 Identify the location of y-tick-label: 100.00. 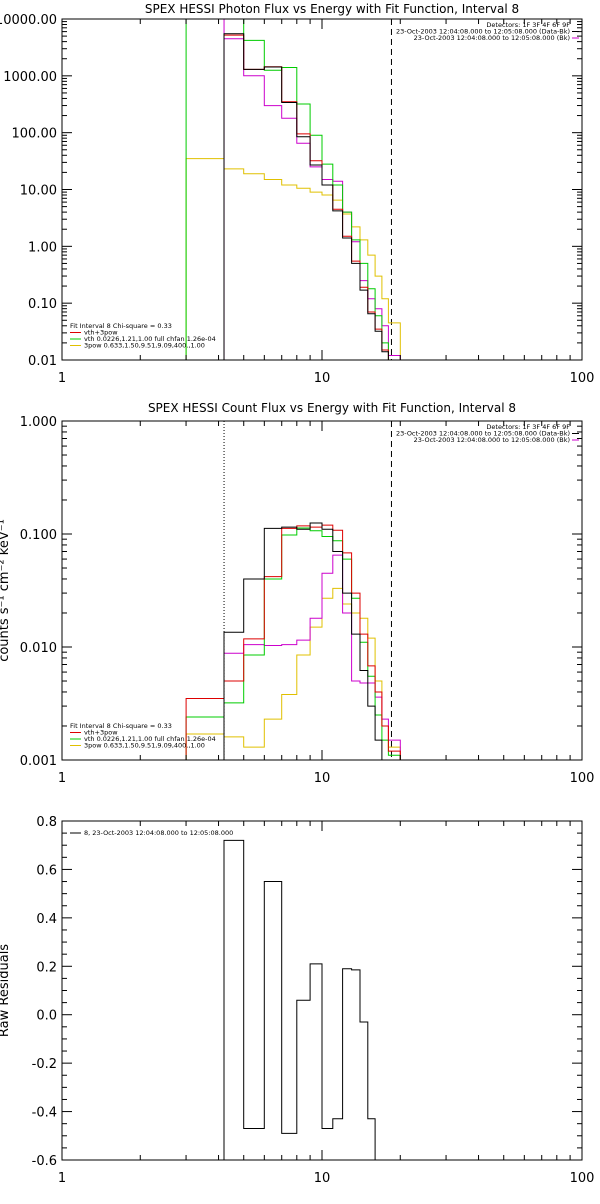
(35, 134).